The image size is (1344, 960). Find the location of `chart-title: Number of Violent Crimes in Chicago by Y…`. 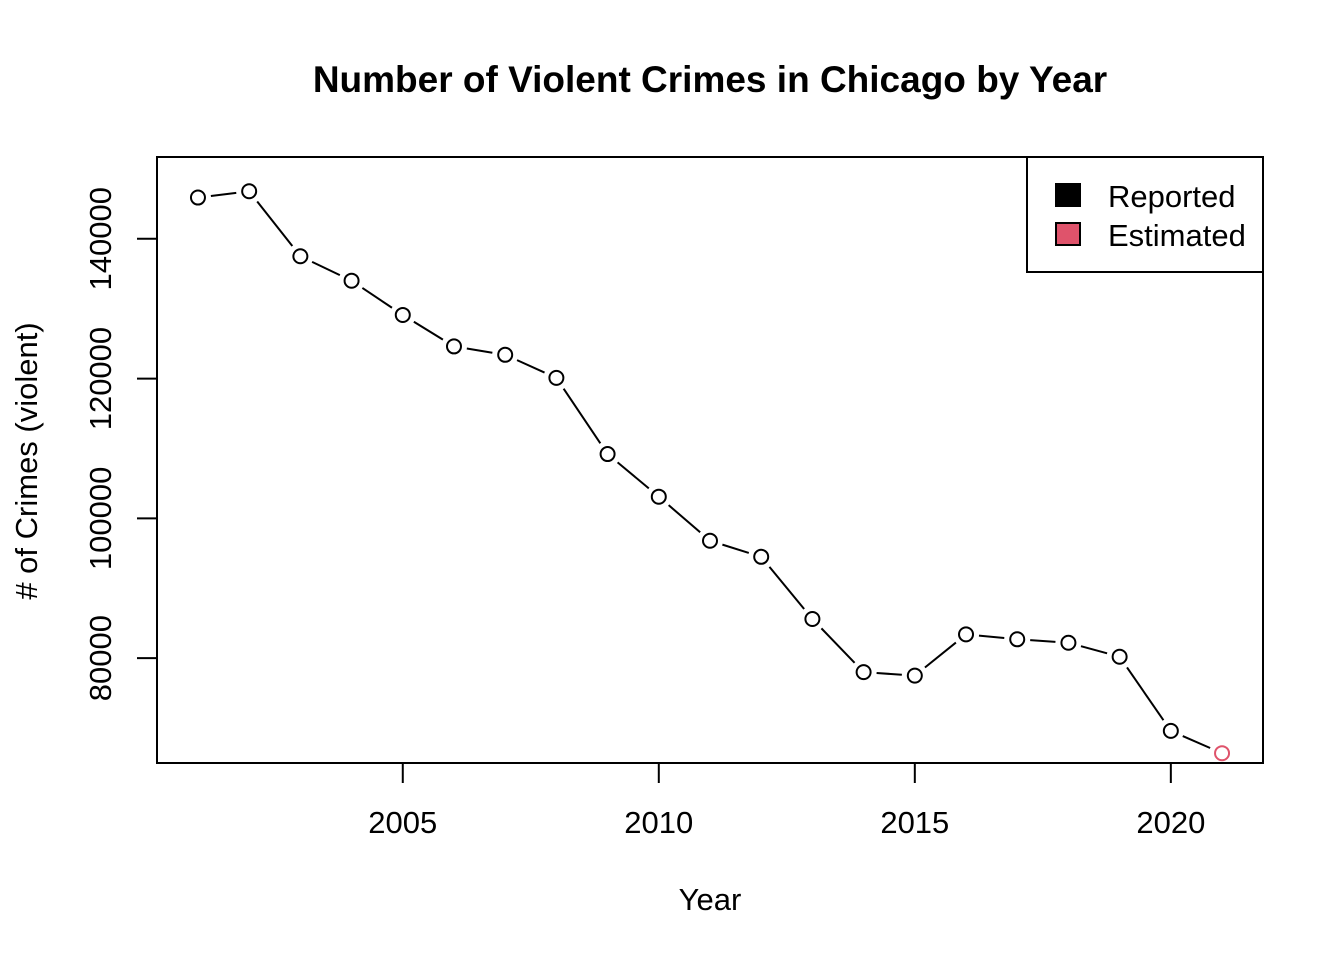

chart-title: Number of Violent Crimes in Chicago by Y… is located at coordinates (710, 79).